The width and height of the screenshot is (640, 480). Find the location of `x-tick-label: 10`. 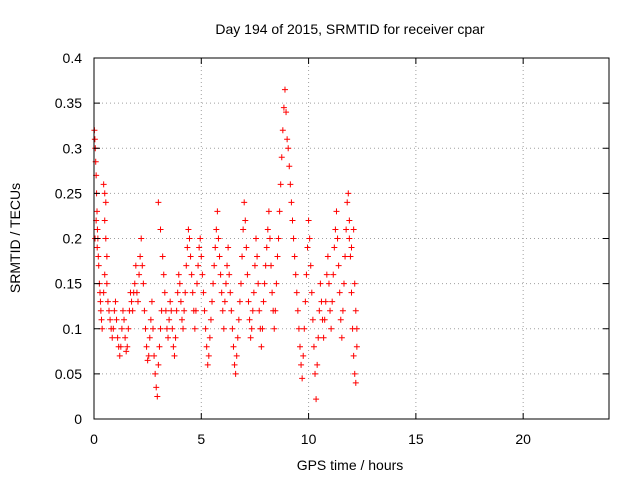

x-tick-label: 10 is located at coordinates (309, 439).